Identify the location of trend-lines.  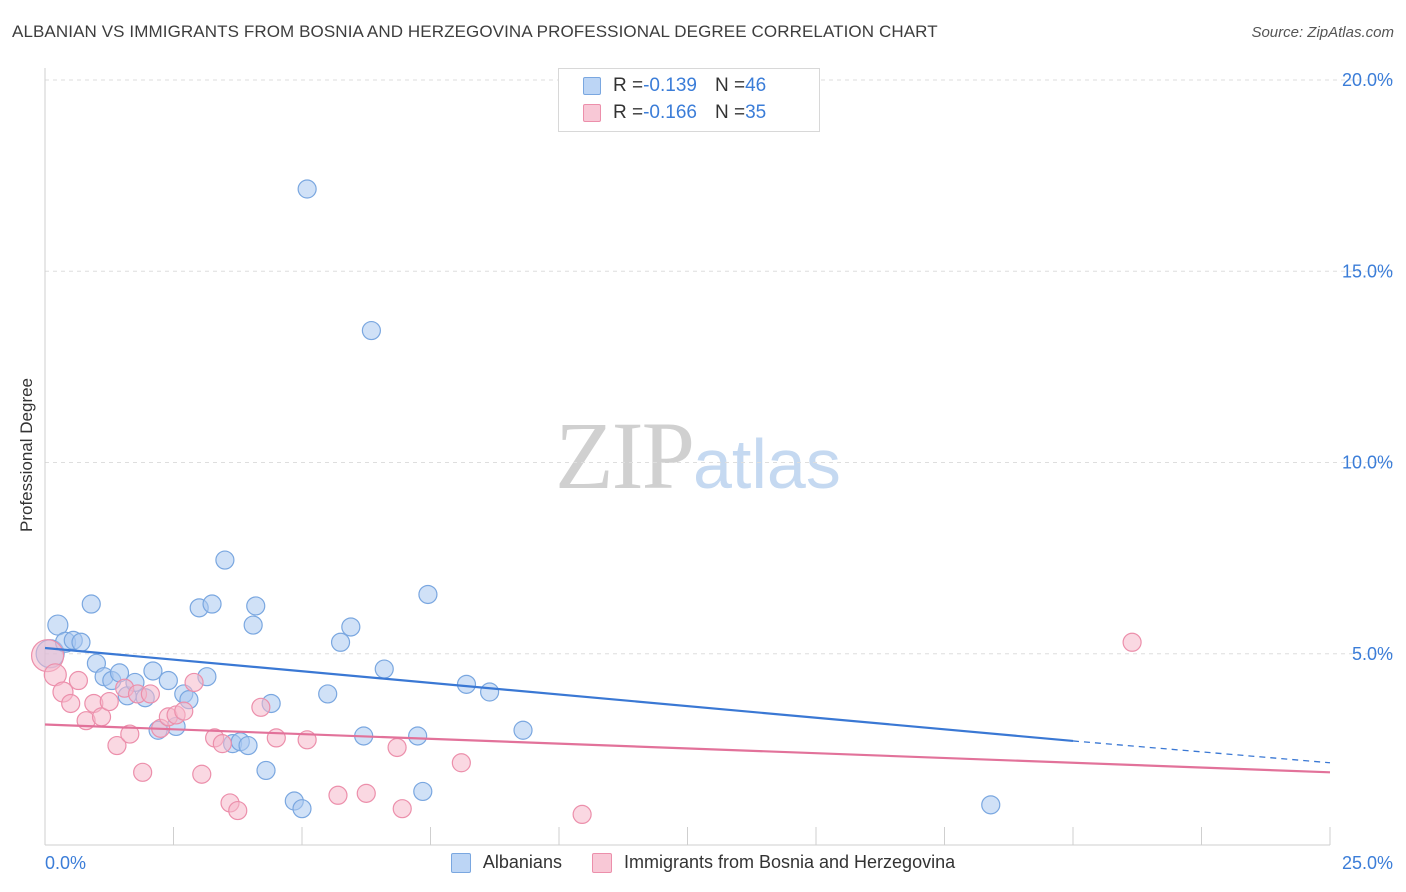
(687, 710).